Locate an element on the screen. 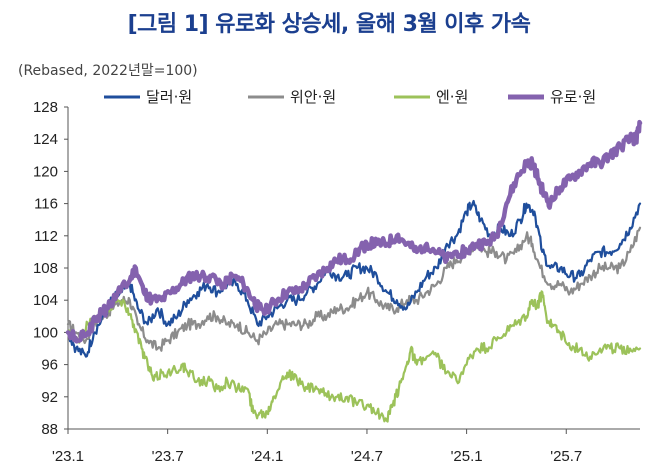  legend-label-jpy: 엔·원 is located at coordinates (452, 97).